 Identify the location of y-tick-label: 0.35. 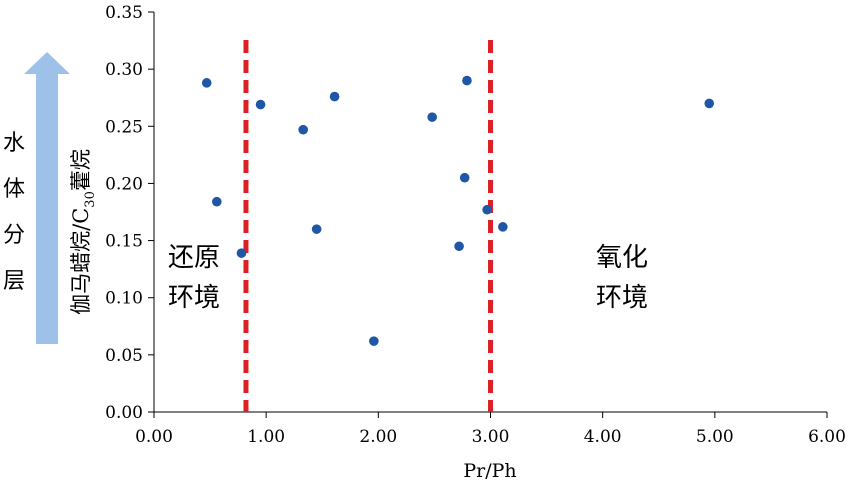
(124, 13).